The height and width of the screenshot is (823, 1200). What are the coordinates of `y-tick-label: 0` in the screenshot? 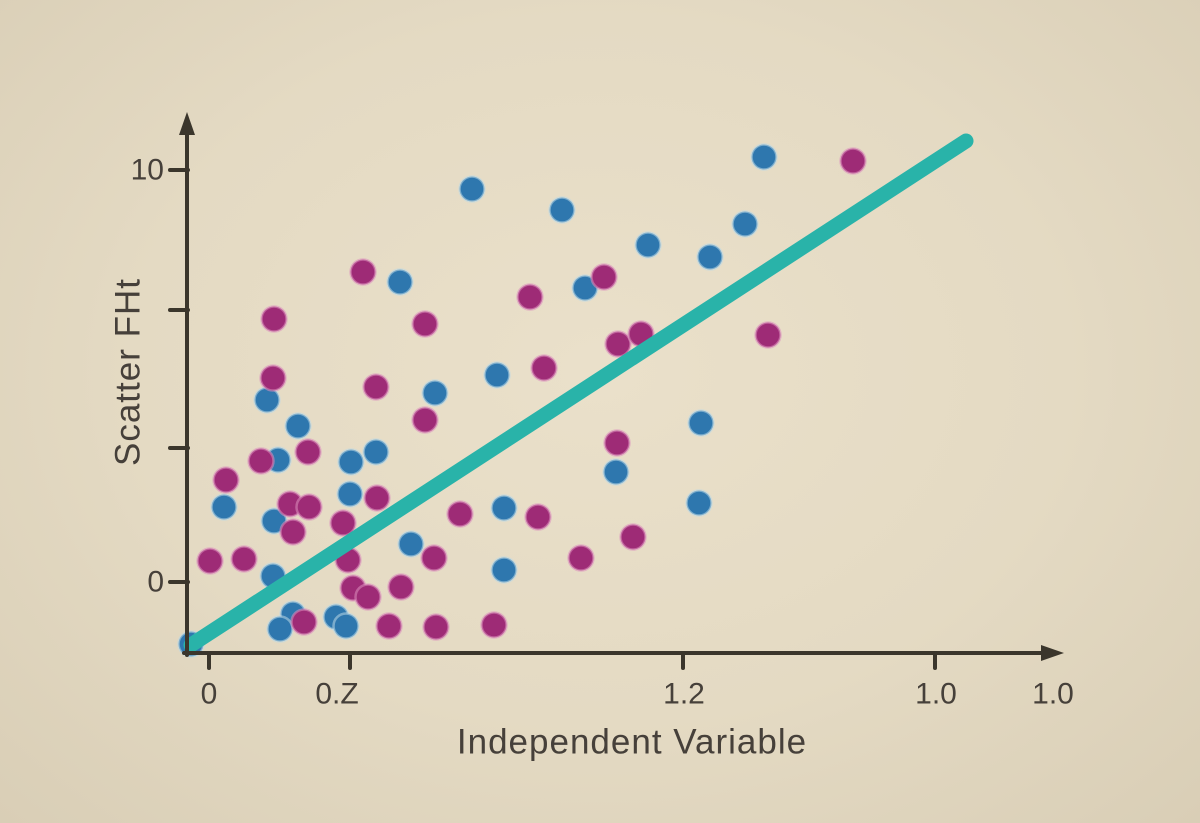 It's located at (155, 582).